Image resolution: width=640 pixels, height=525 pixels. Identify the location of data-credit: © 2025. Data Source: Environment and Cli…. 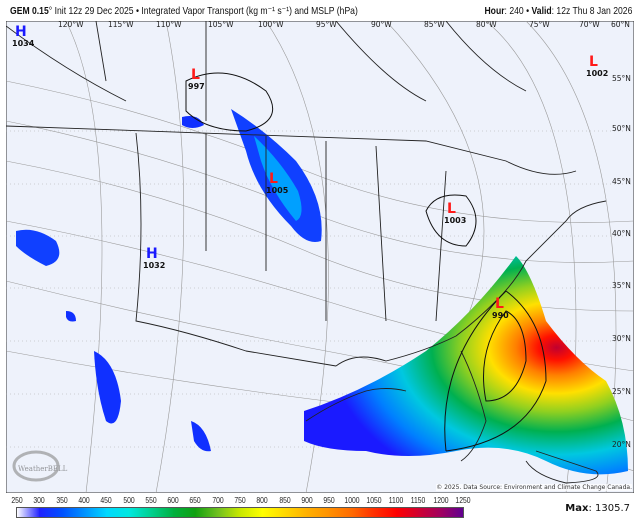
(534, 487).